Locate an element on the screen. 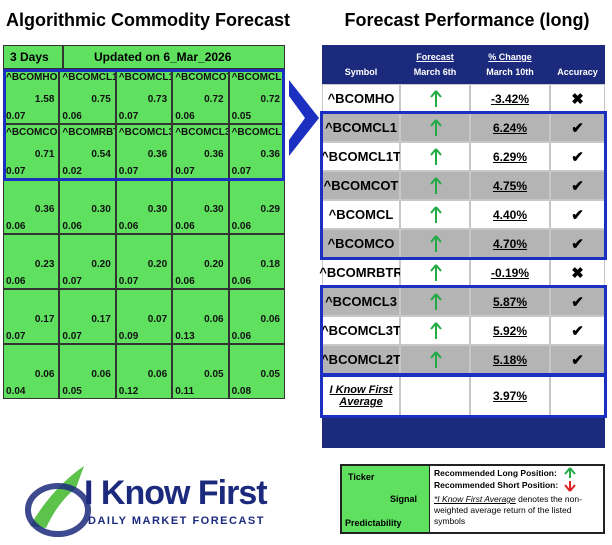 This screenshot has height=545, width=612. average-accuracy is located at coordinates (577, 396).